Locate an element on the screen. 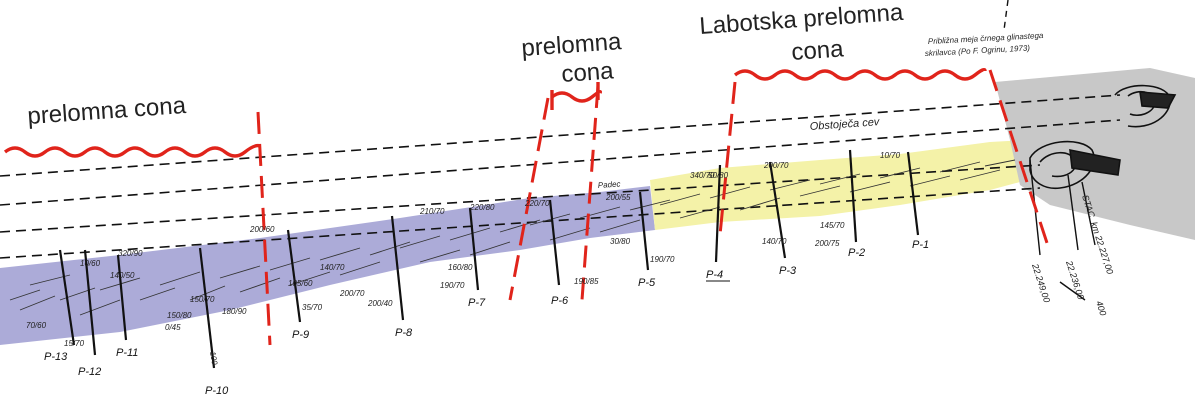 The image size is (1195, 400). measurement-label: 15/70 is located at coordinates (74, 343).